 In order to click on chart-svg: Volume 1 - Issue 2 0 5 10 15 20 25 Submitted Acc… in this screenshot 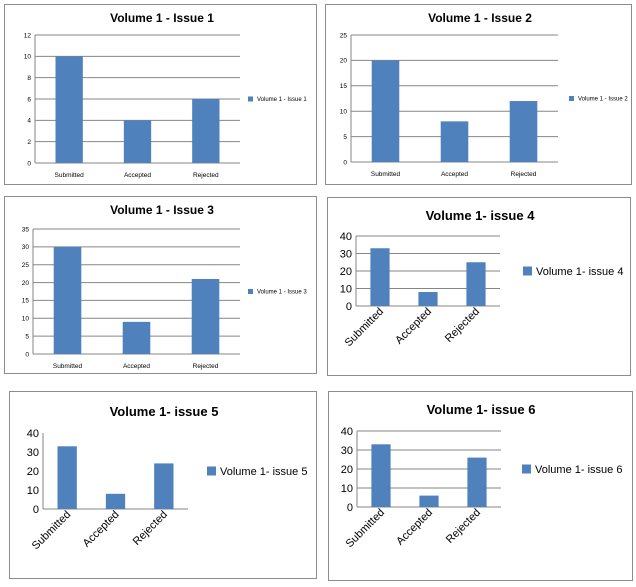, I will do `click(484, 94)`.